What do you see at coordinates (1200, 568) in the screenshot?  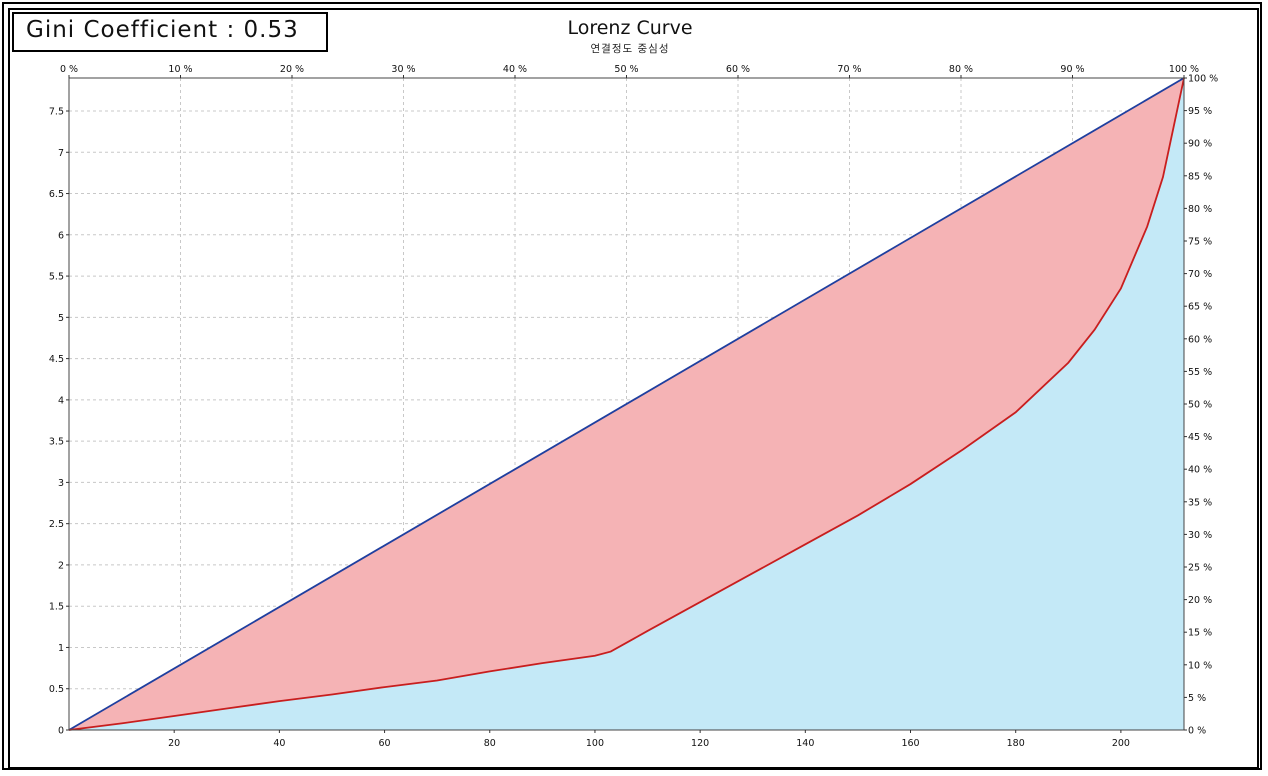 I see `right-percent-label: 25 %` at bounding box center [1200, 568].